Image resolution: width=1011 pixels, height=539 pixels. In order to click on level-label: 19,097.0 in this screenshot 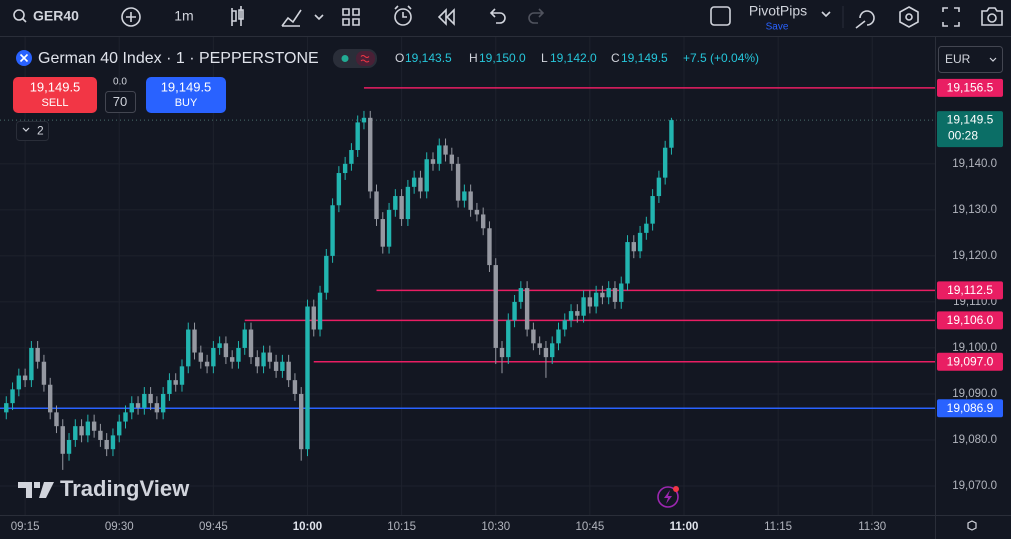, I will do `click(970, 361)`.